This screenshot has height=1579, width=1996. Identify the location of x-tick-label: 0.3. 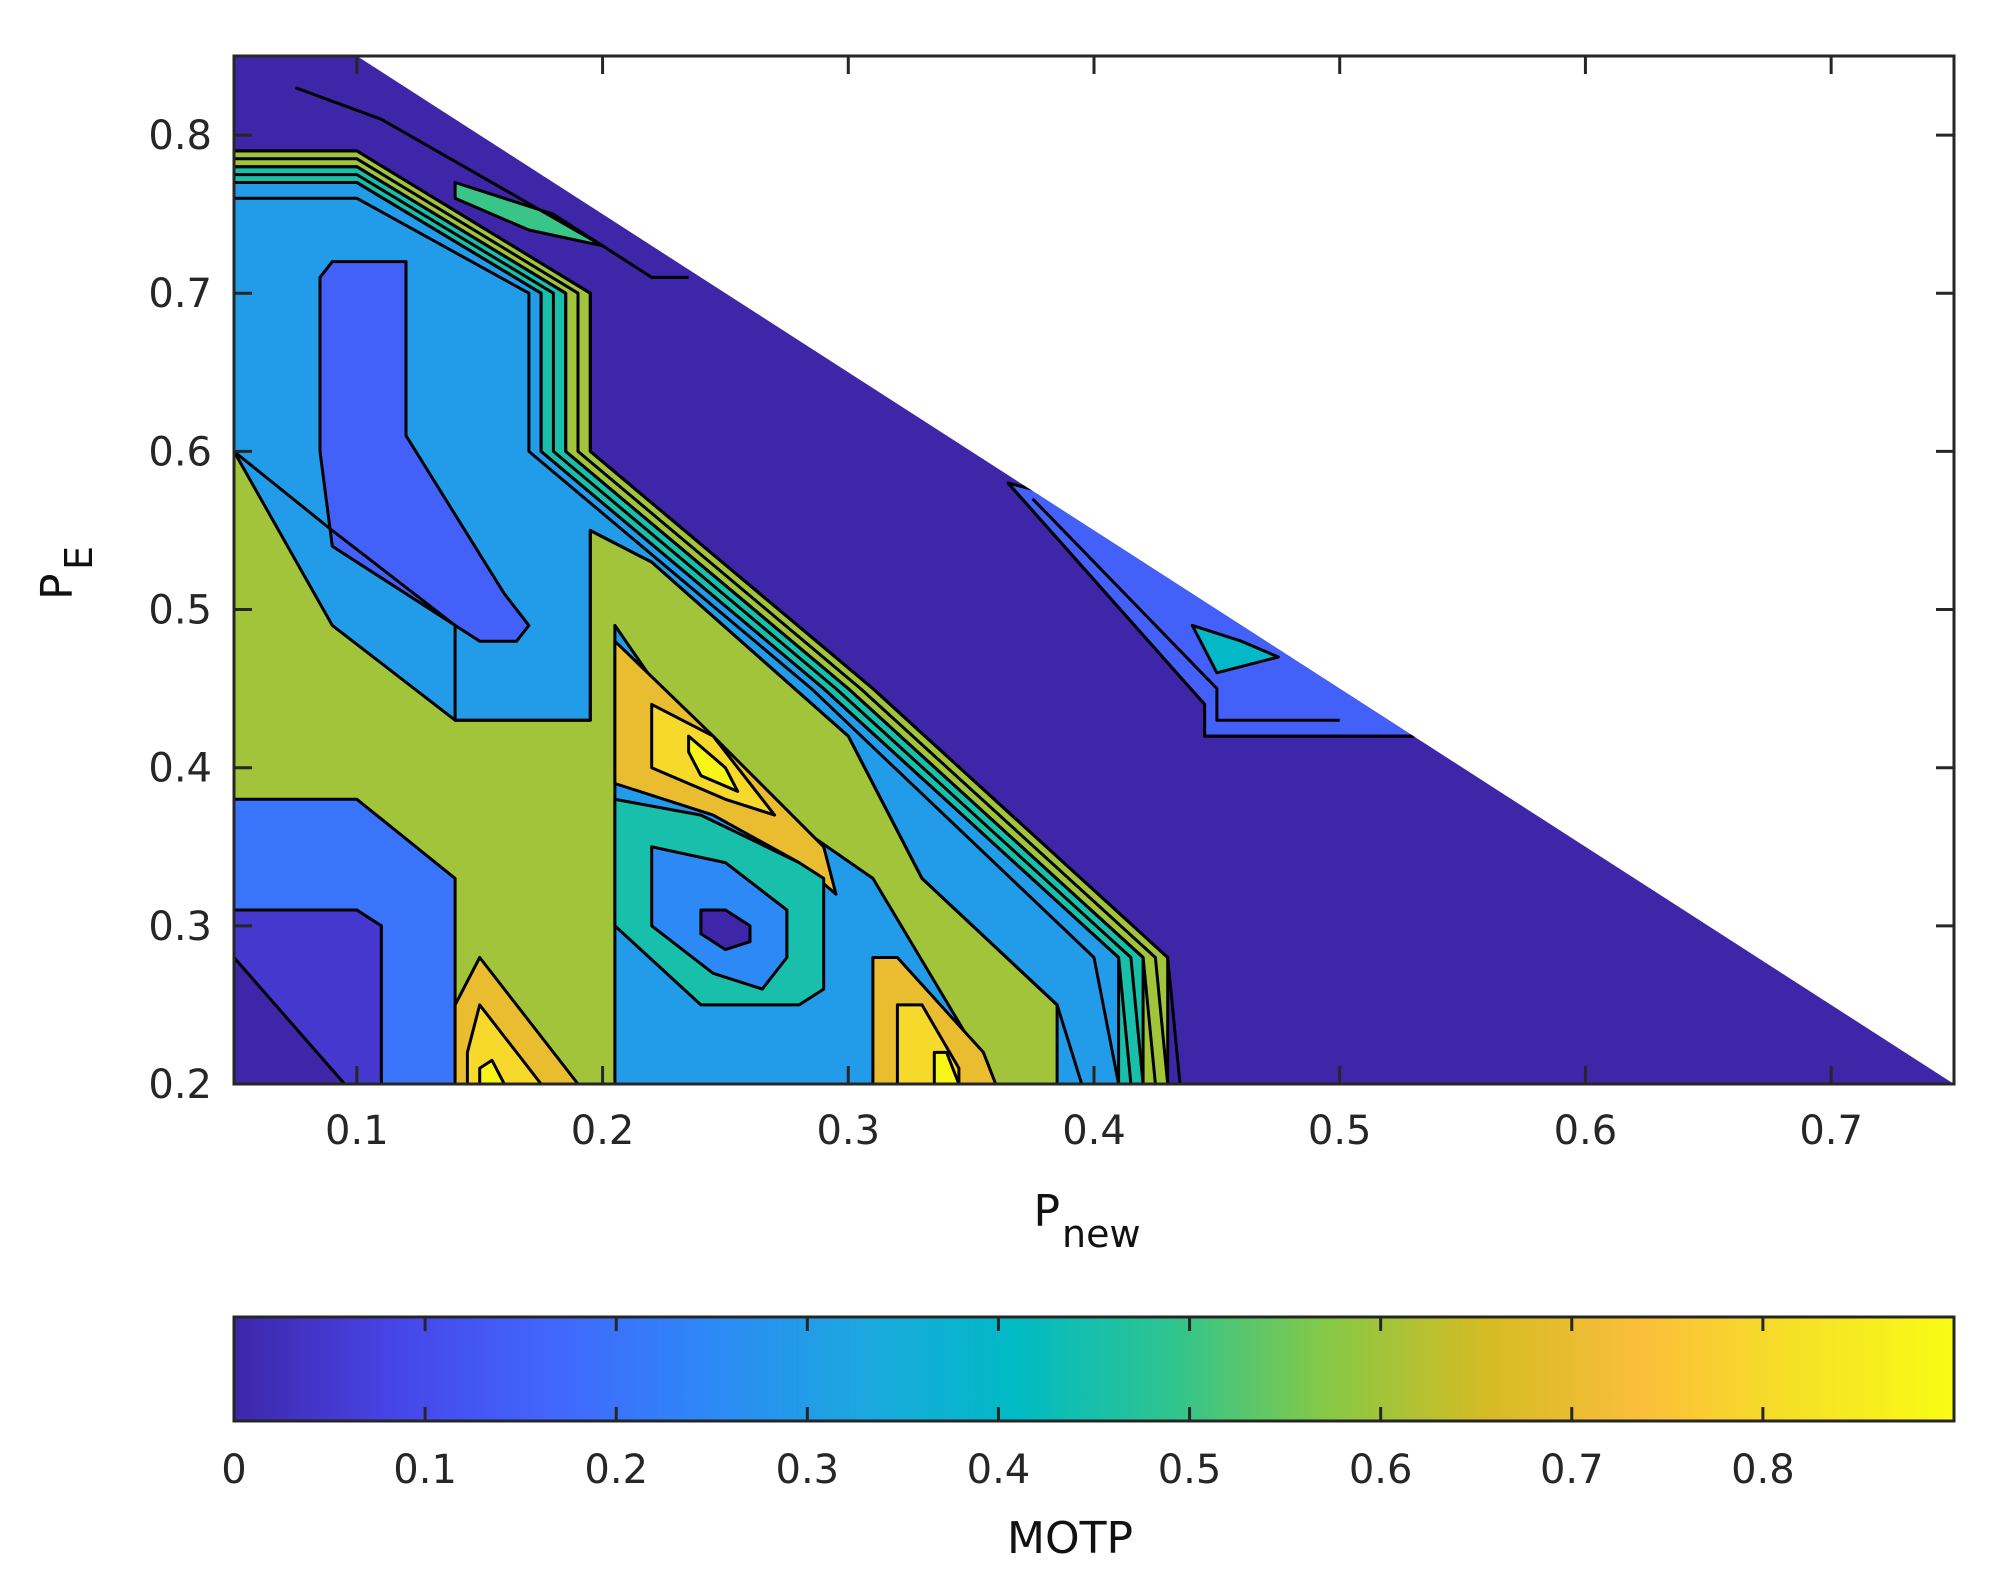
(848, 1131).